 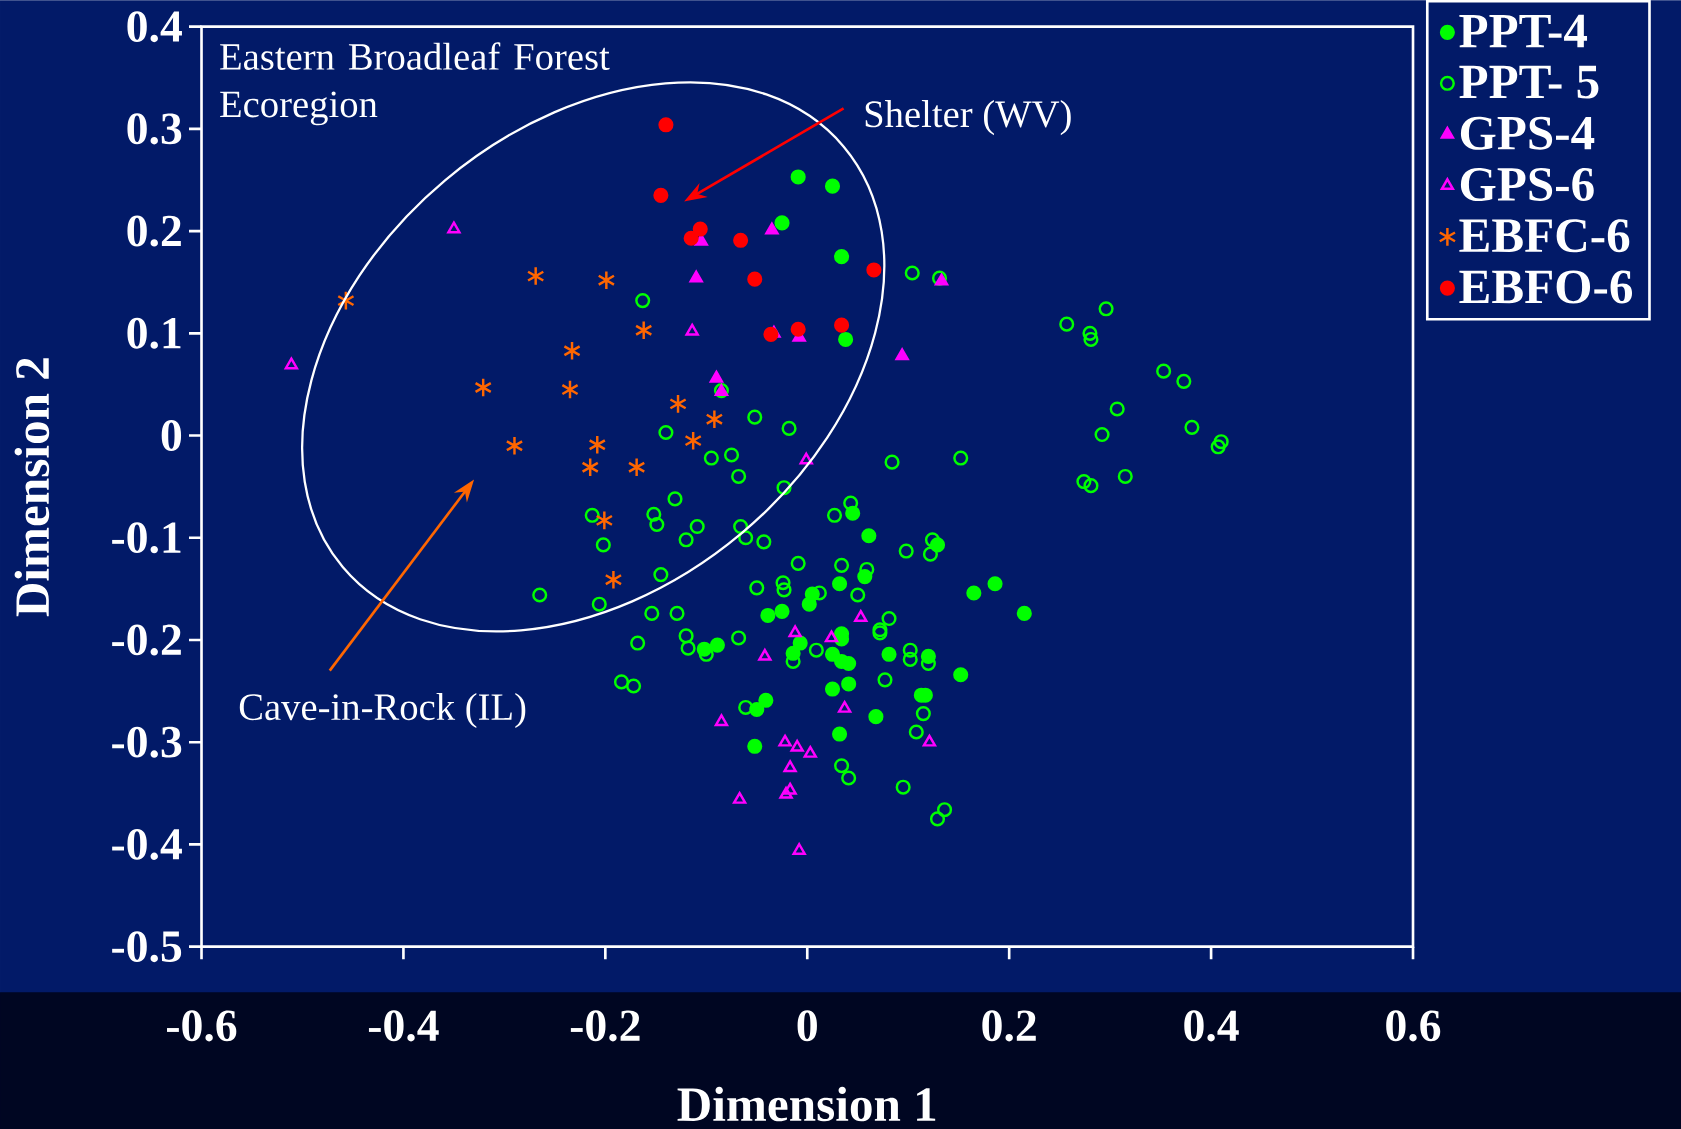 I want to click on y-tick-label: -0.5, so click(x=147, y=947).